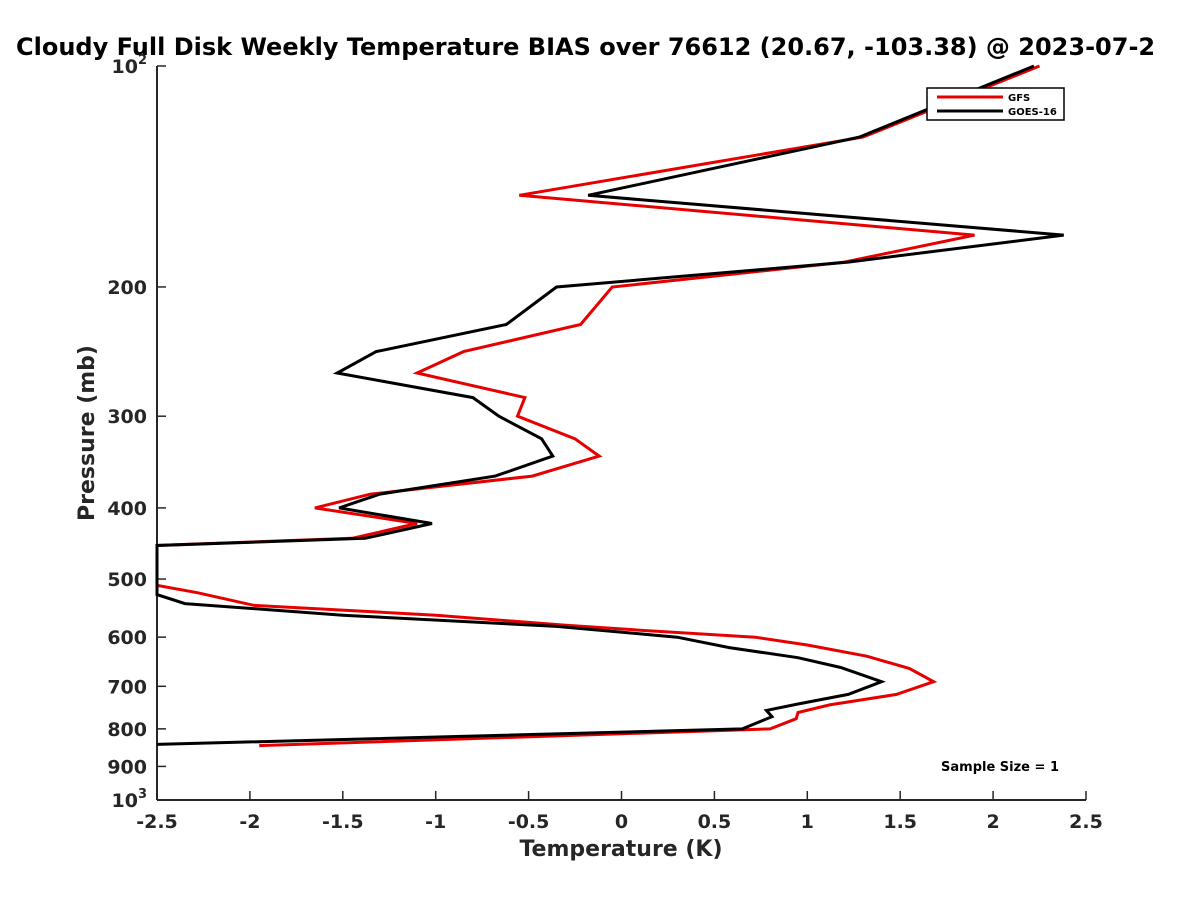  What do you see at coordinates (621, 822) in the screenshot?
I see `x-tick-label: 0` at bounding box center [621, 822].